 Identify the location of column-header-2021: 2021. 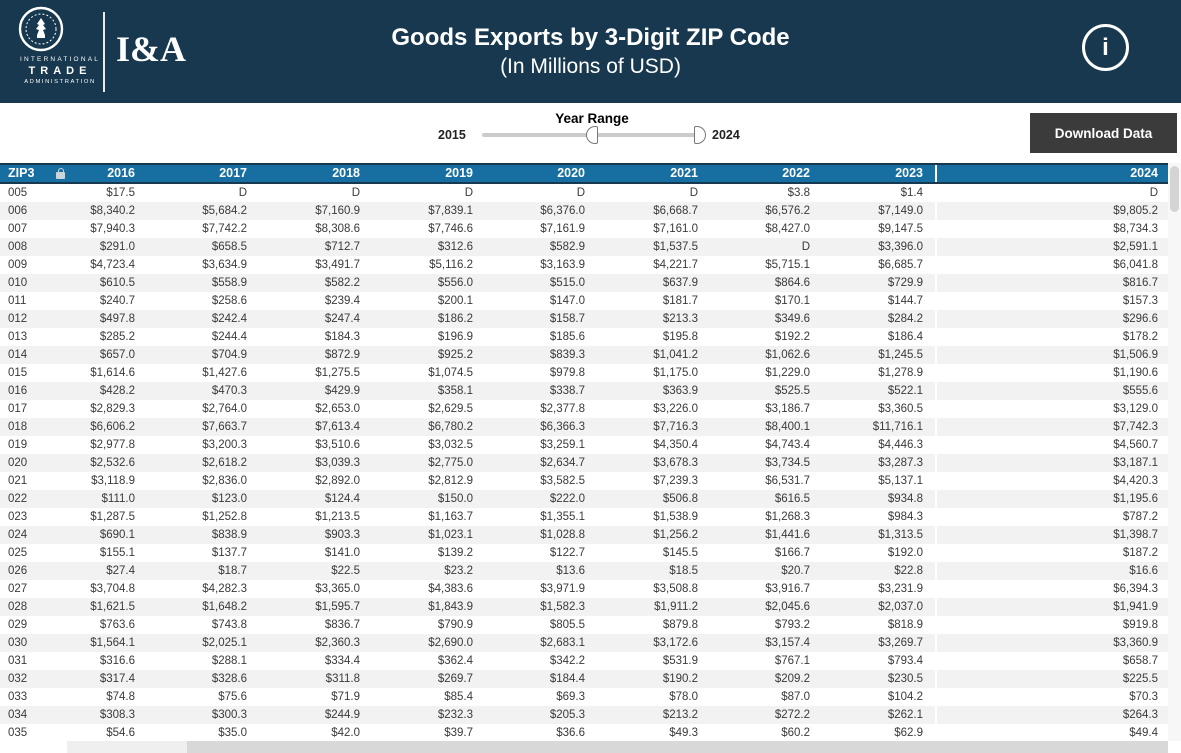
(684, 173).